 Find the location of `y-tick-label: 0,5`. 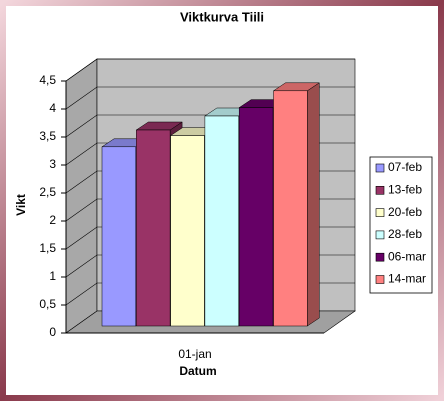

y-tick-label: 0,5 is located at coordinates (47, 304).